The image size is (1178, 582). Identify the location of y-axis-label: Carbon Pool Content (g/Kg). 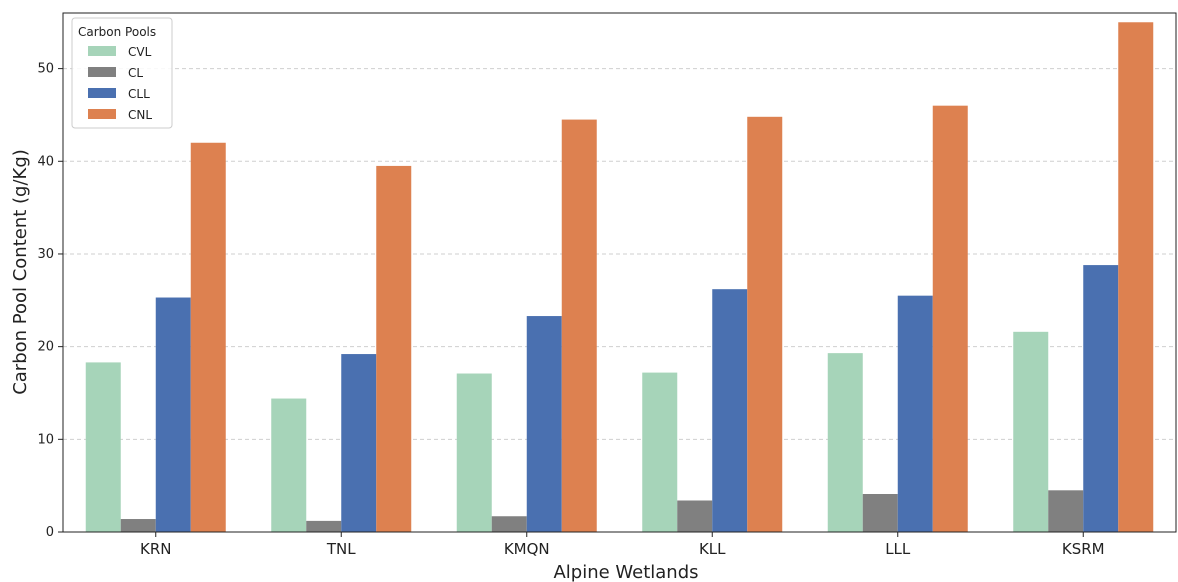
(20, 272).